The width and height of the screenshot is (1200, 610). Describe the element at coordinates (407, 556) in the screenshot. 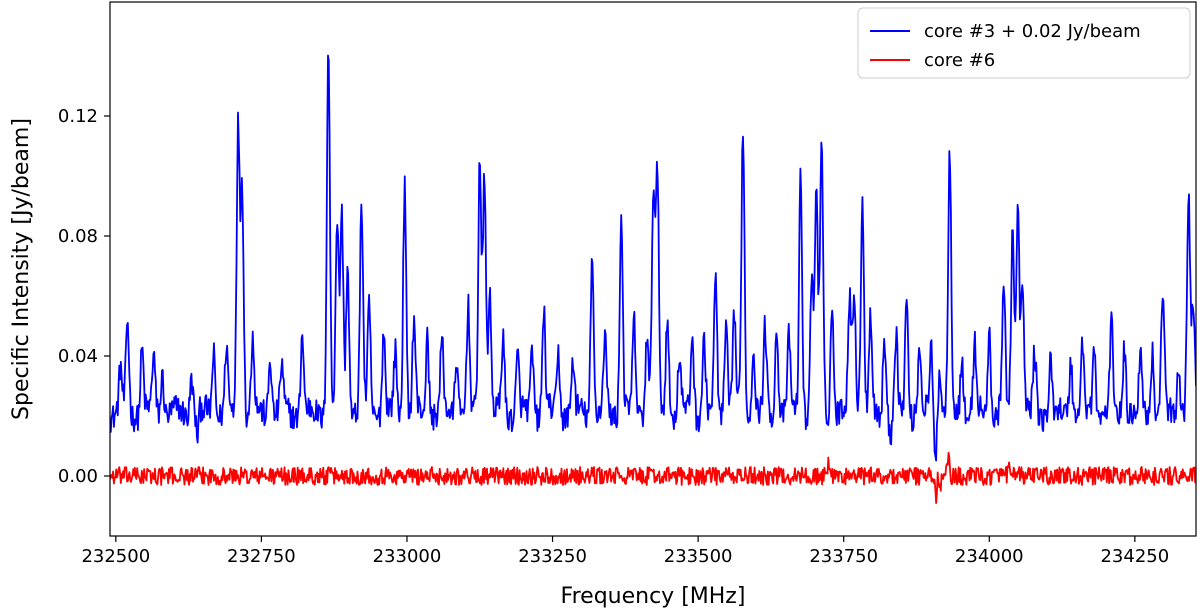

I see `x-tick-label: 233000` at that location.